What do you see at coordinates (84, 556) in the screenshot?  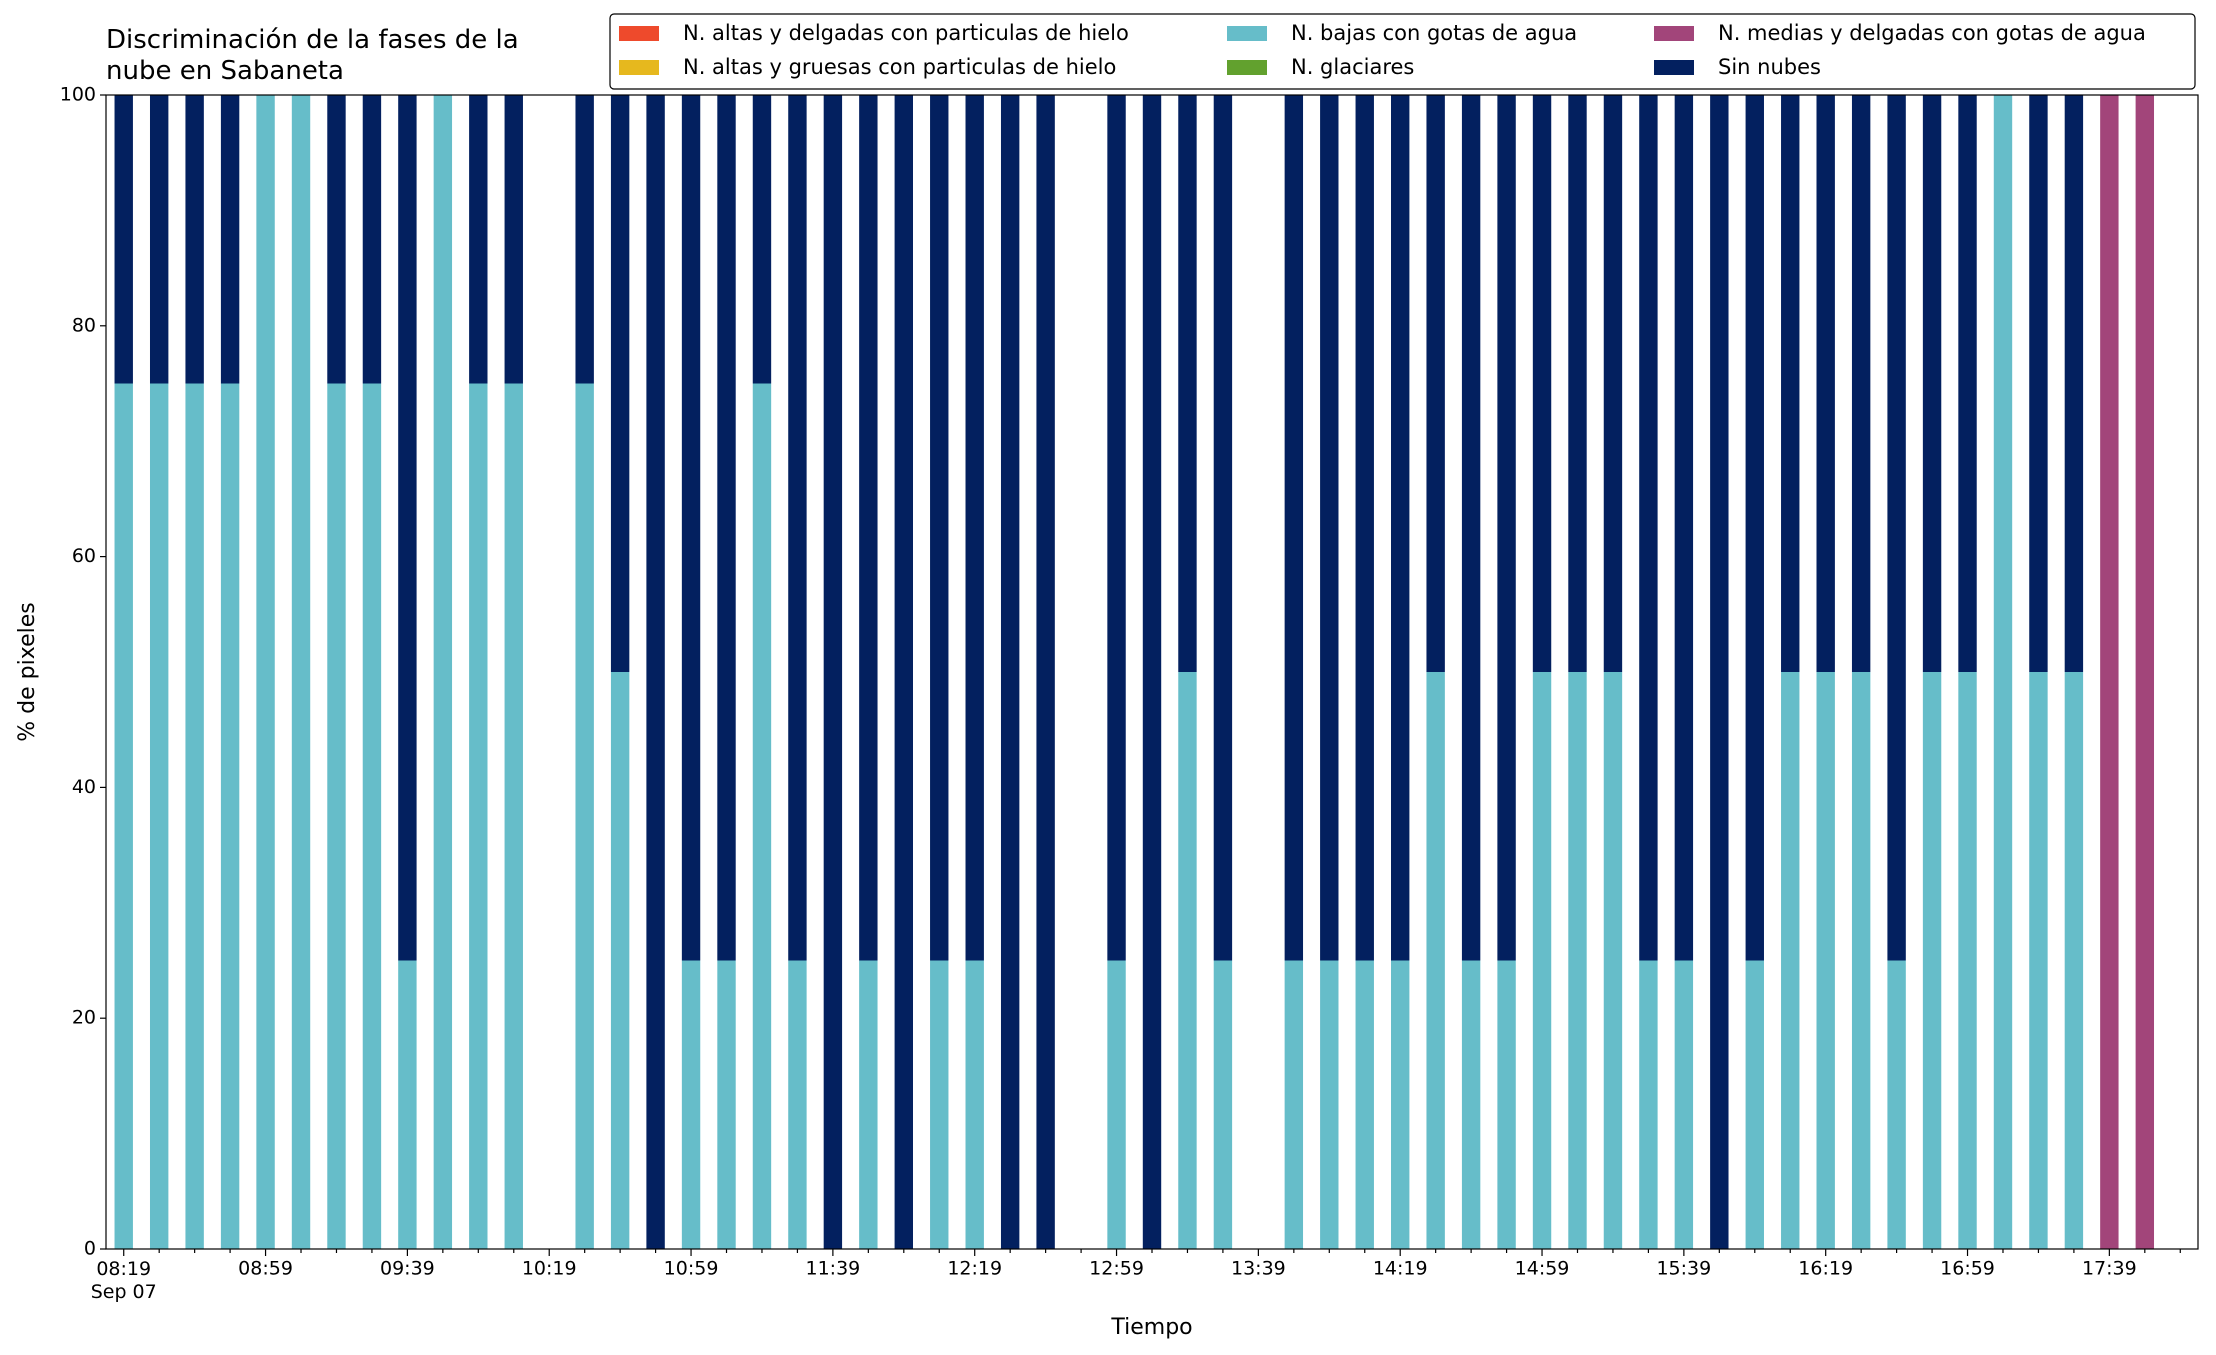 I see `y-tick-label: 60` at bounding box center [84, 556].